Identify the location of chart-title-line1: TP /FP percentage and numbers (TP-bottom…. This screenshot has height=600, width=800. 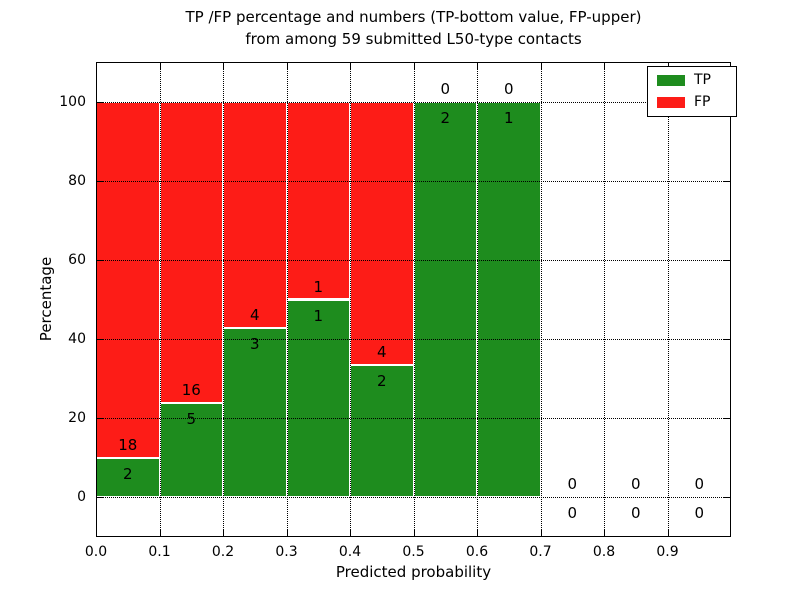
(413, 17).